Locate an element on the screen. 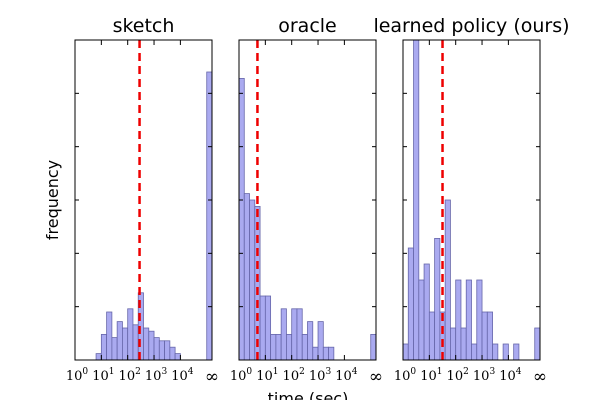  panel-title: oracle is located at coordinates (307, 26).